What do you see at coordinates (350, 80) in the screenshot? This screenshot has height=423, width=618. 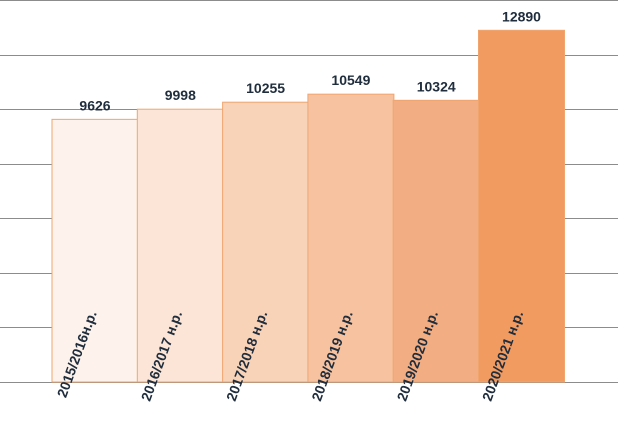 I see `value-label-3: 10549` at bounding box center [350, 80].